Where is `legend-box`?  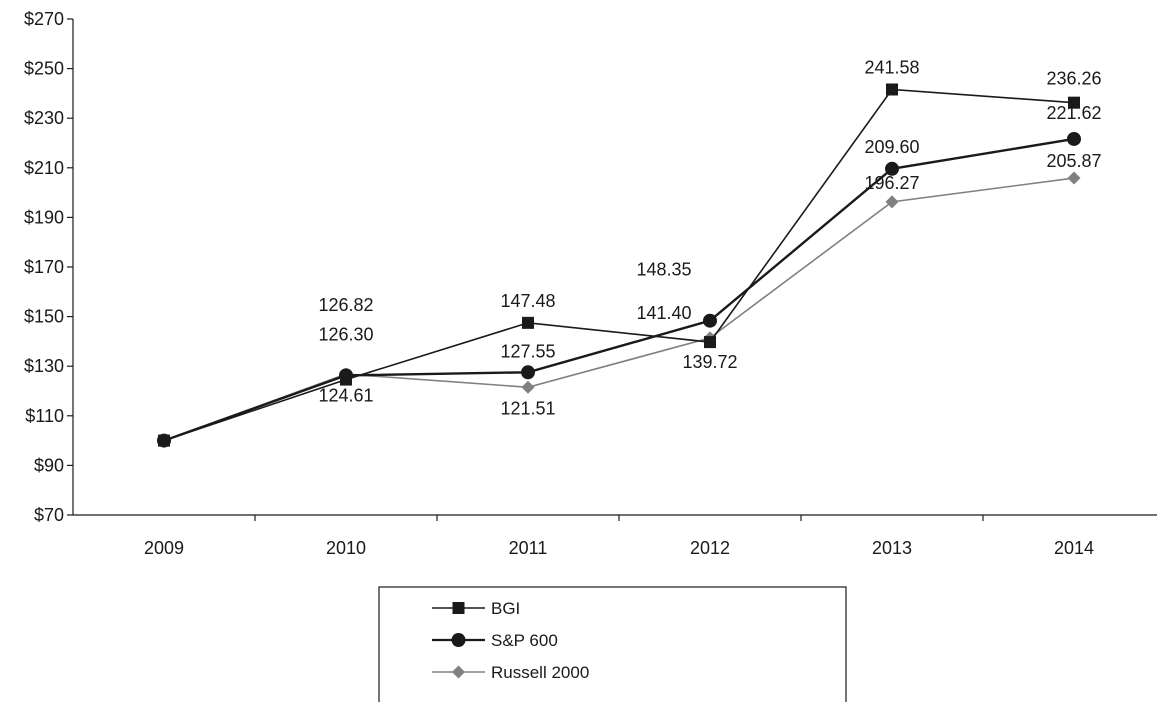 legend-box is located at coordinates (612, 644).